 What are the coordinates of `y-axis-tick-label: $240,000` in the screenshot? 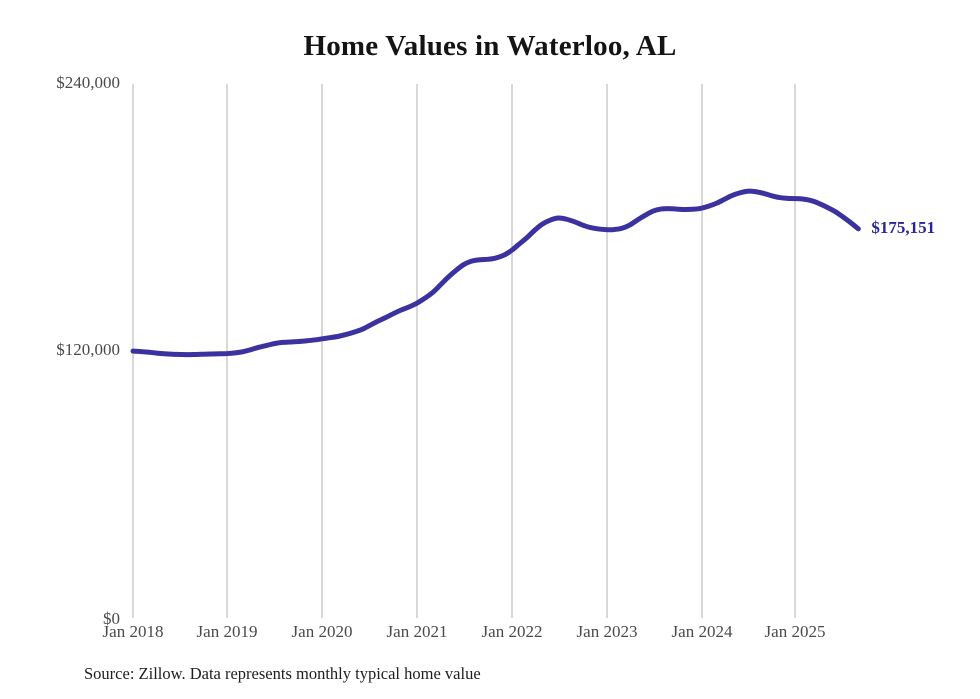 It's located at (88, 82).